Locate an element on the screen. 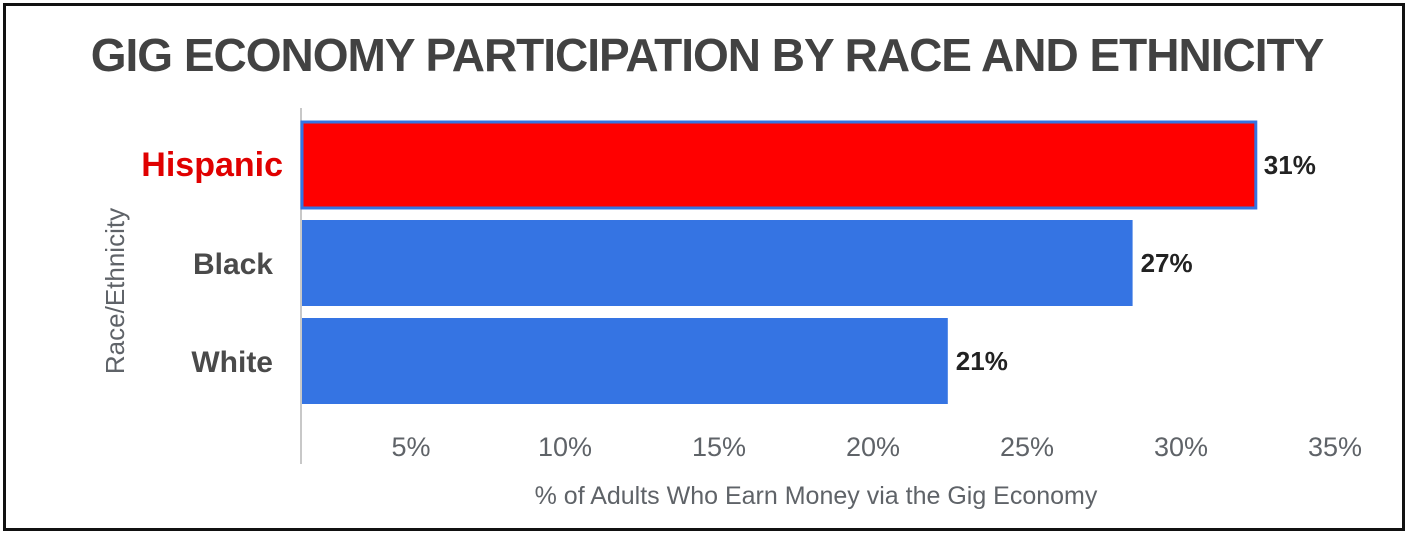 The image size is (1408, 534). bar-black is located at coordinates (717, 263).